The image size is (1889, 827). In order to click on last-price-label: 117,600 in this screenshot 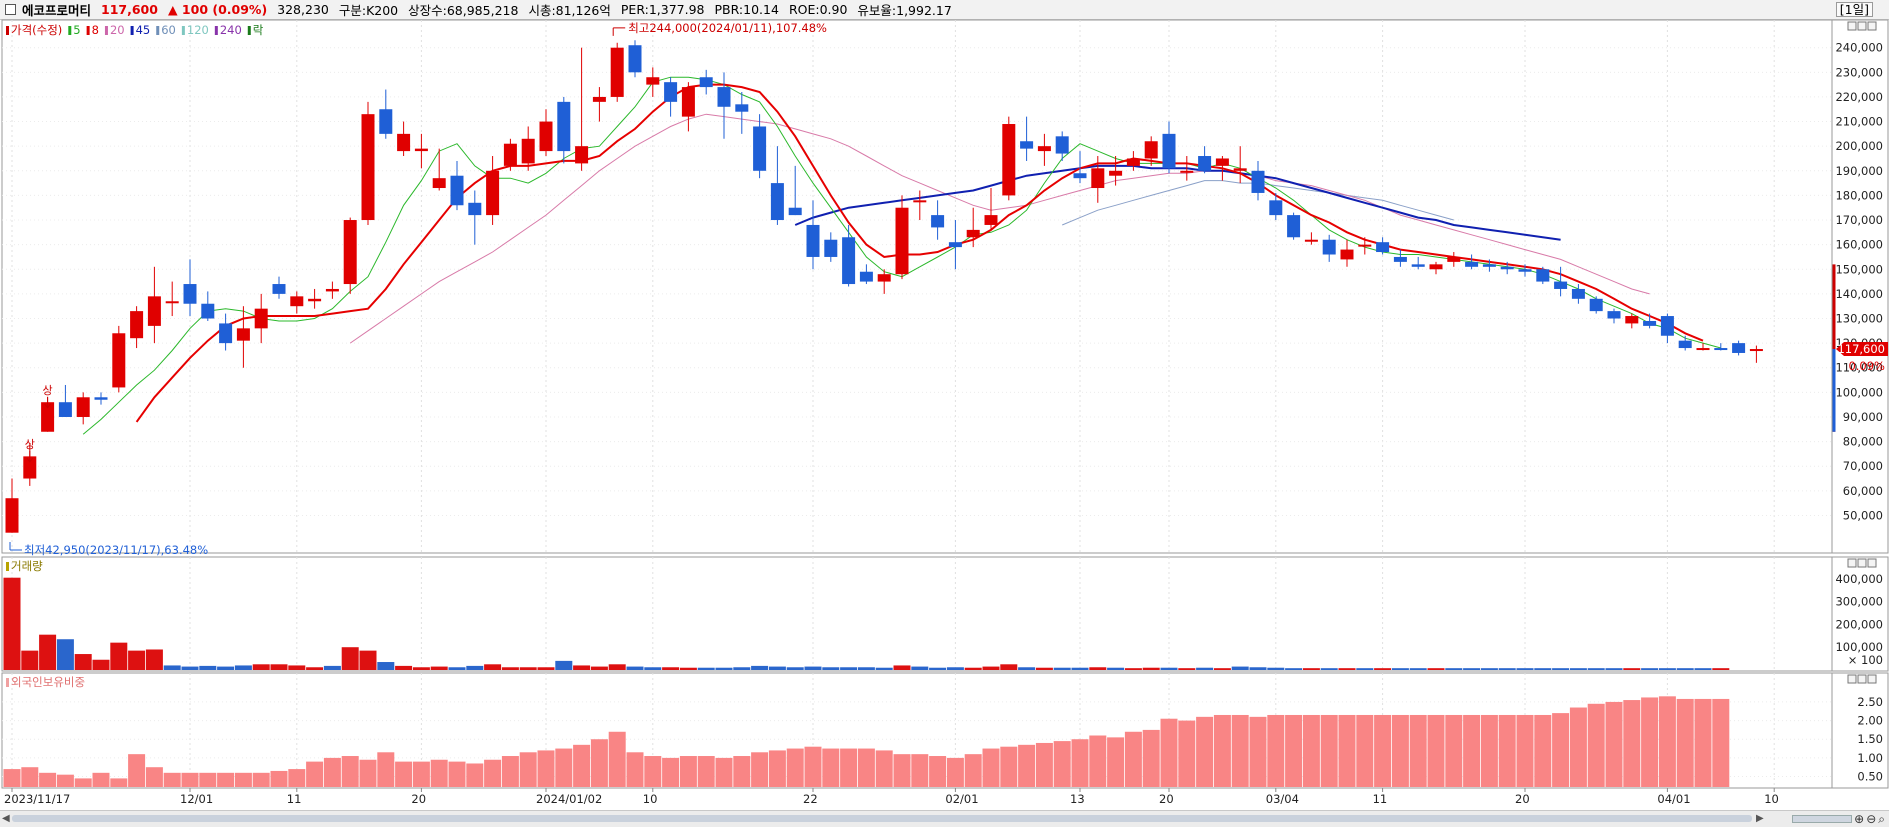, I will do `click(1861, 349)`.